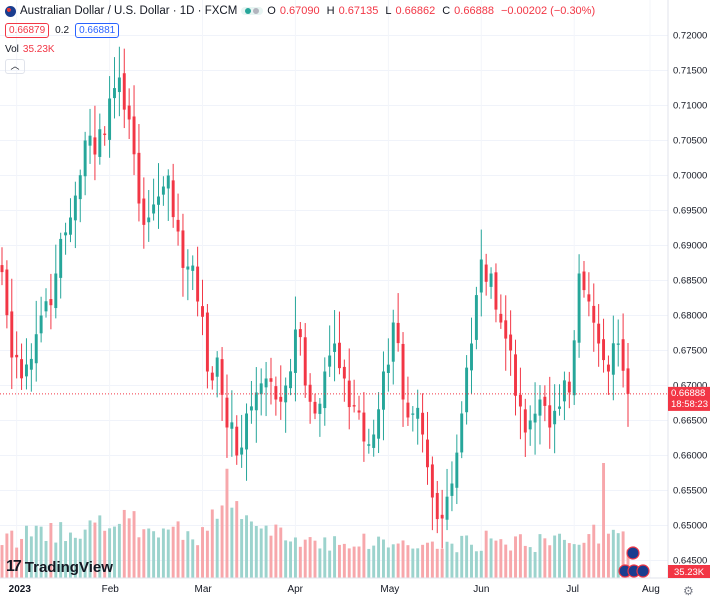 This screenshot has height=600, width=710. Describe the element at coordinates (12, 49) in the screenshot. I see `volume-label: Vol` at that location.